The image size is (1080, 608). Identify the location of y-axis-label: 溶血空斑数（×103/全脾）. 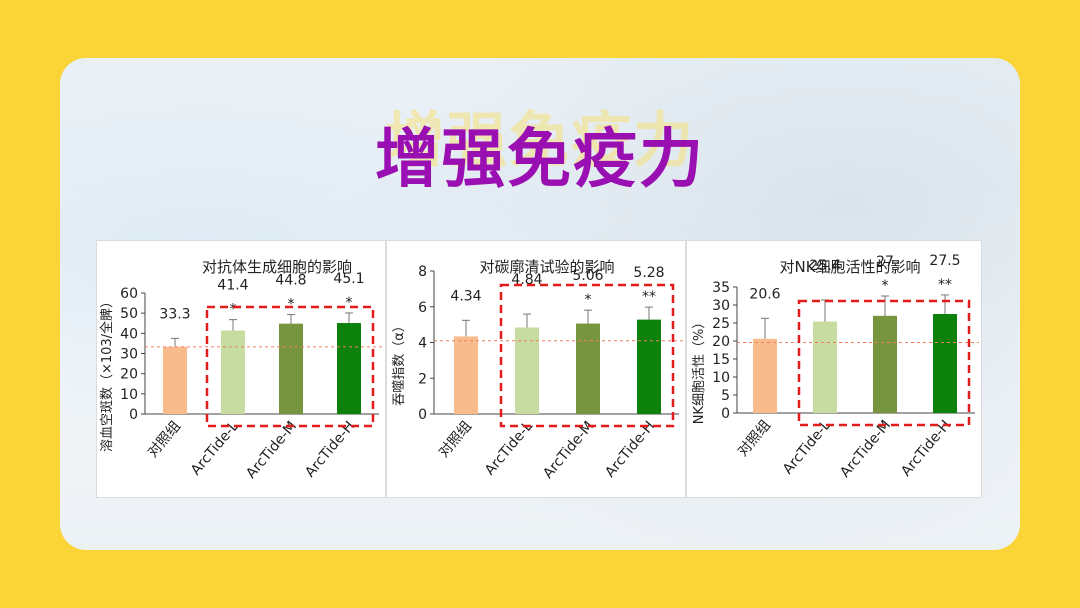
(107, 373).